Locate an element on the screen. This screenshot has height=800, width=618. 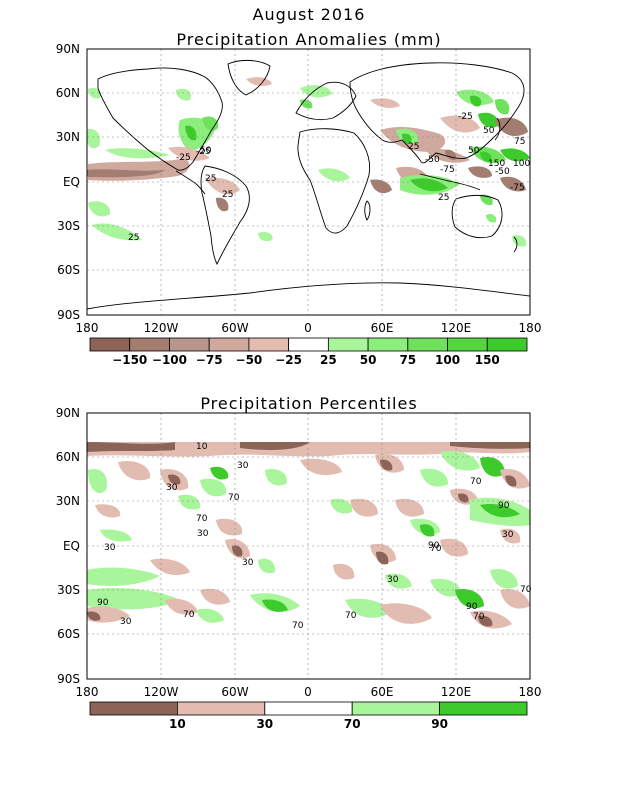
colorbar-label: 100 is located at coordinates (447, 360).